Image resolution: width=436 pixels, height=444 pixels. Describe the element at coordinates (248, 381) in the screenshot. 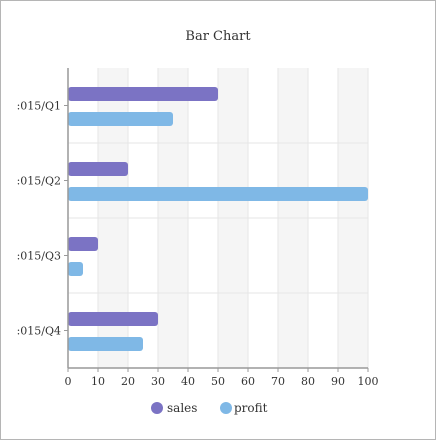

I see `x-tick-label: 60` at that location.